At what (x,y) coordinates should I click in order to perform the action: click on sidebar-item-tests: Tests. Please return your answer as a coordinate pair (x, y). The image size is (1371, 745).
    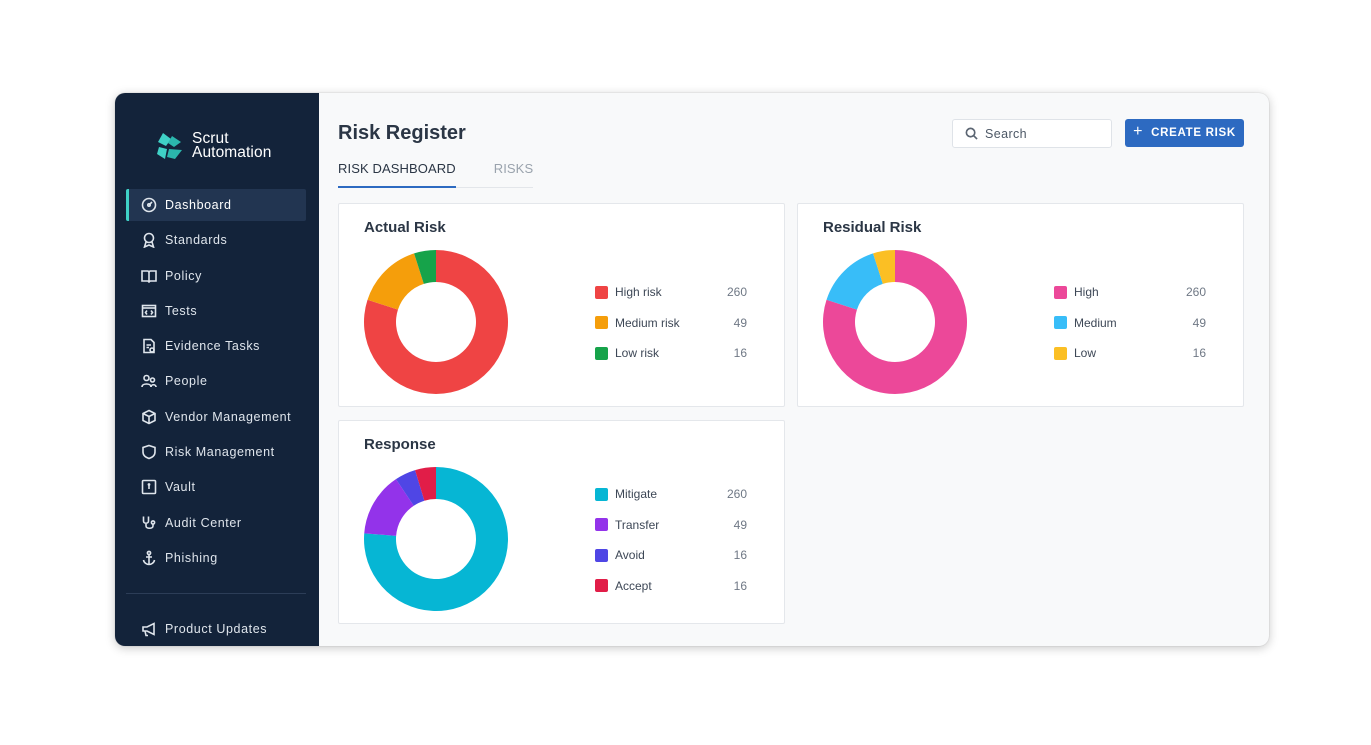
    Looking at the image, I should click on (216, 311).